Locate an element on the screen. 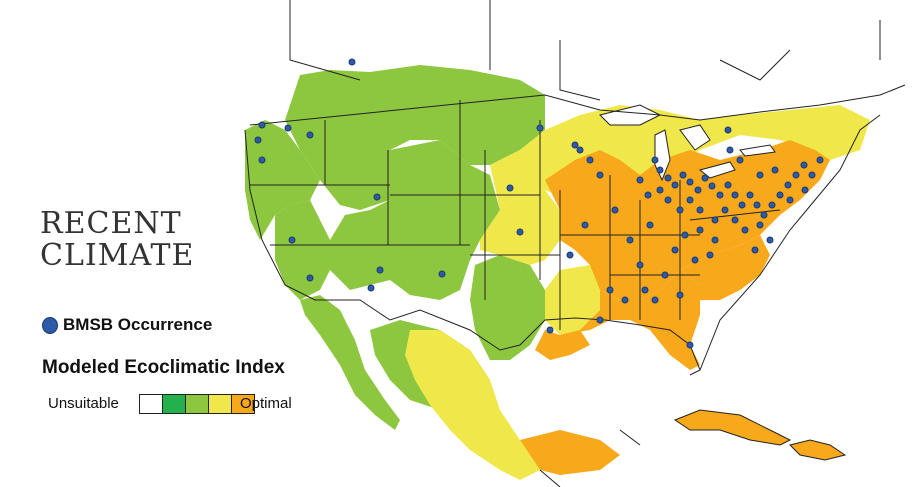  occurrence-legend-label: BMSB Occurrence is located at coordinates (138, 324).